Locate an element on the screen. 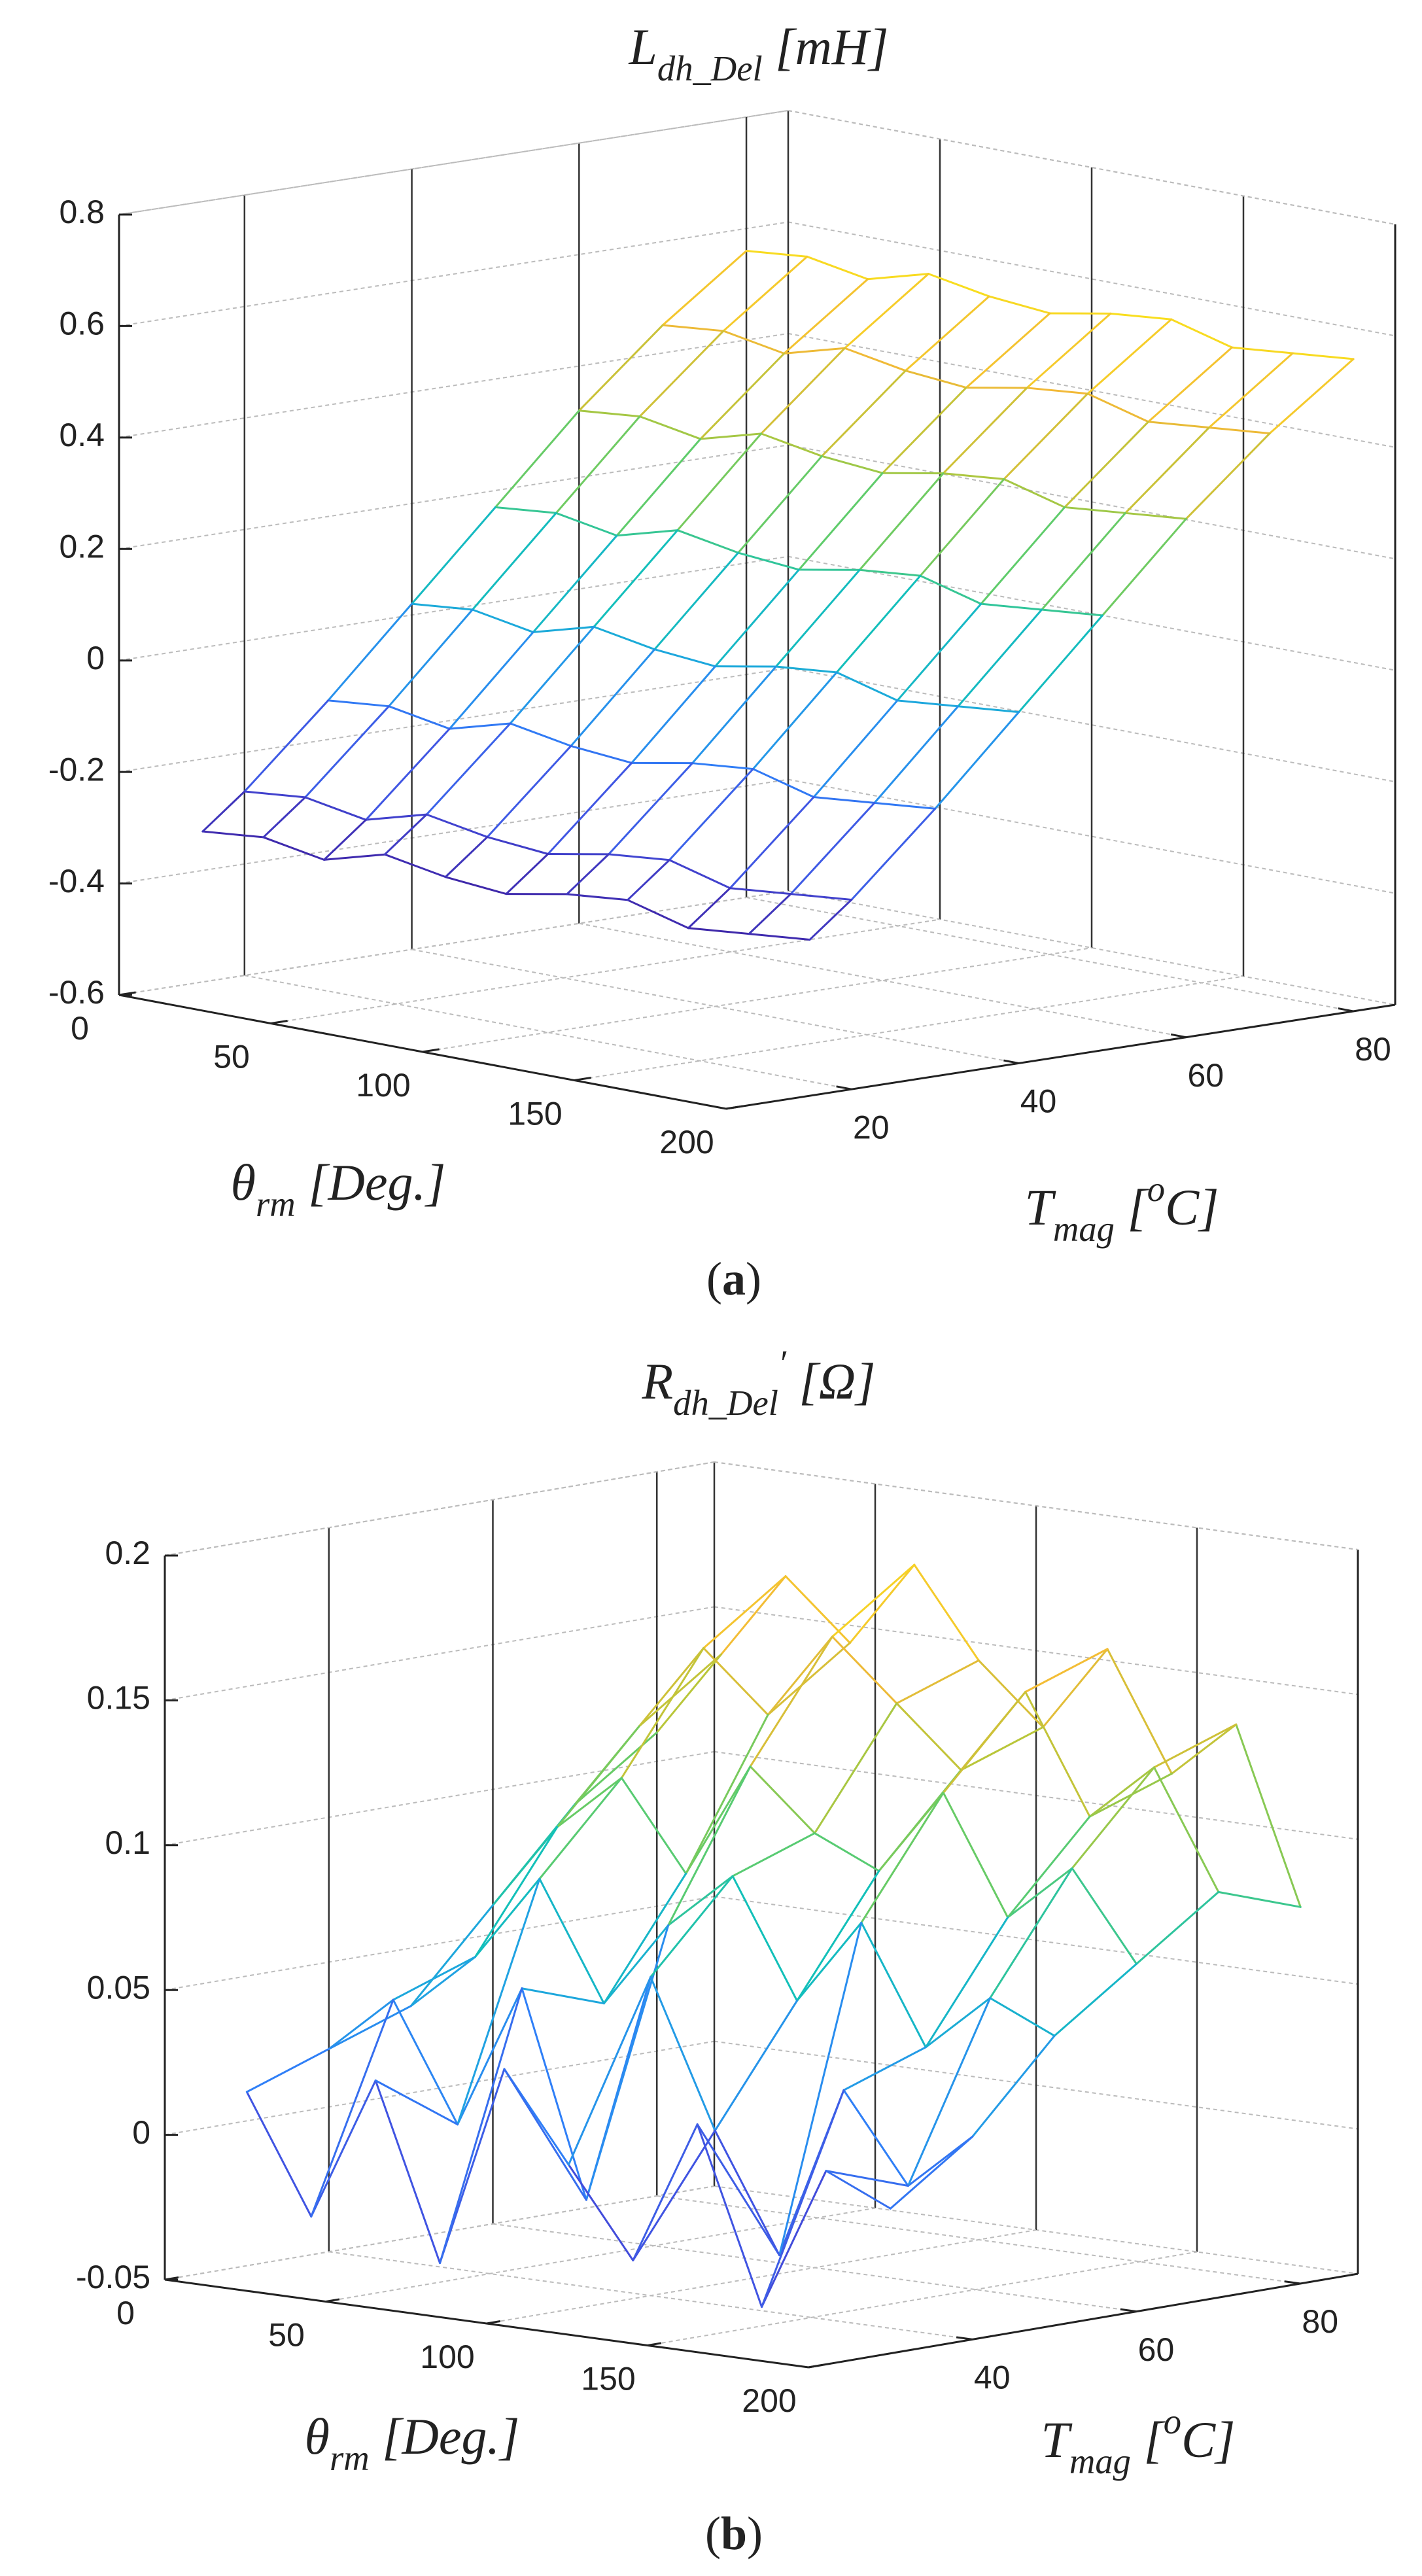 Image resolution: width=1422 pixels, height=2576 pixels. chart-title: Ldh_Del [mH] is located at coordinates (759, 53).